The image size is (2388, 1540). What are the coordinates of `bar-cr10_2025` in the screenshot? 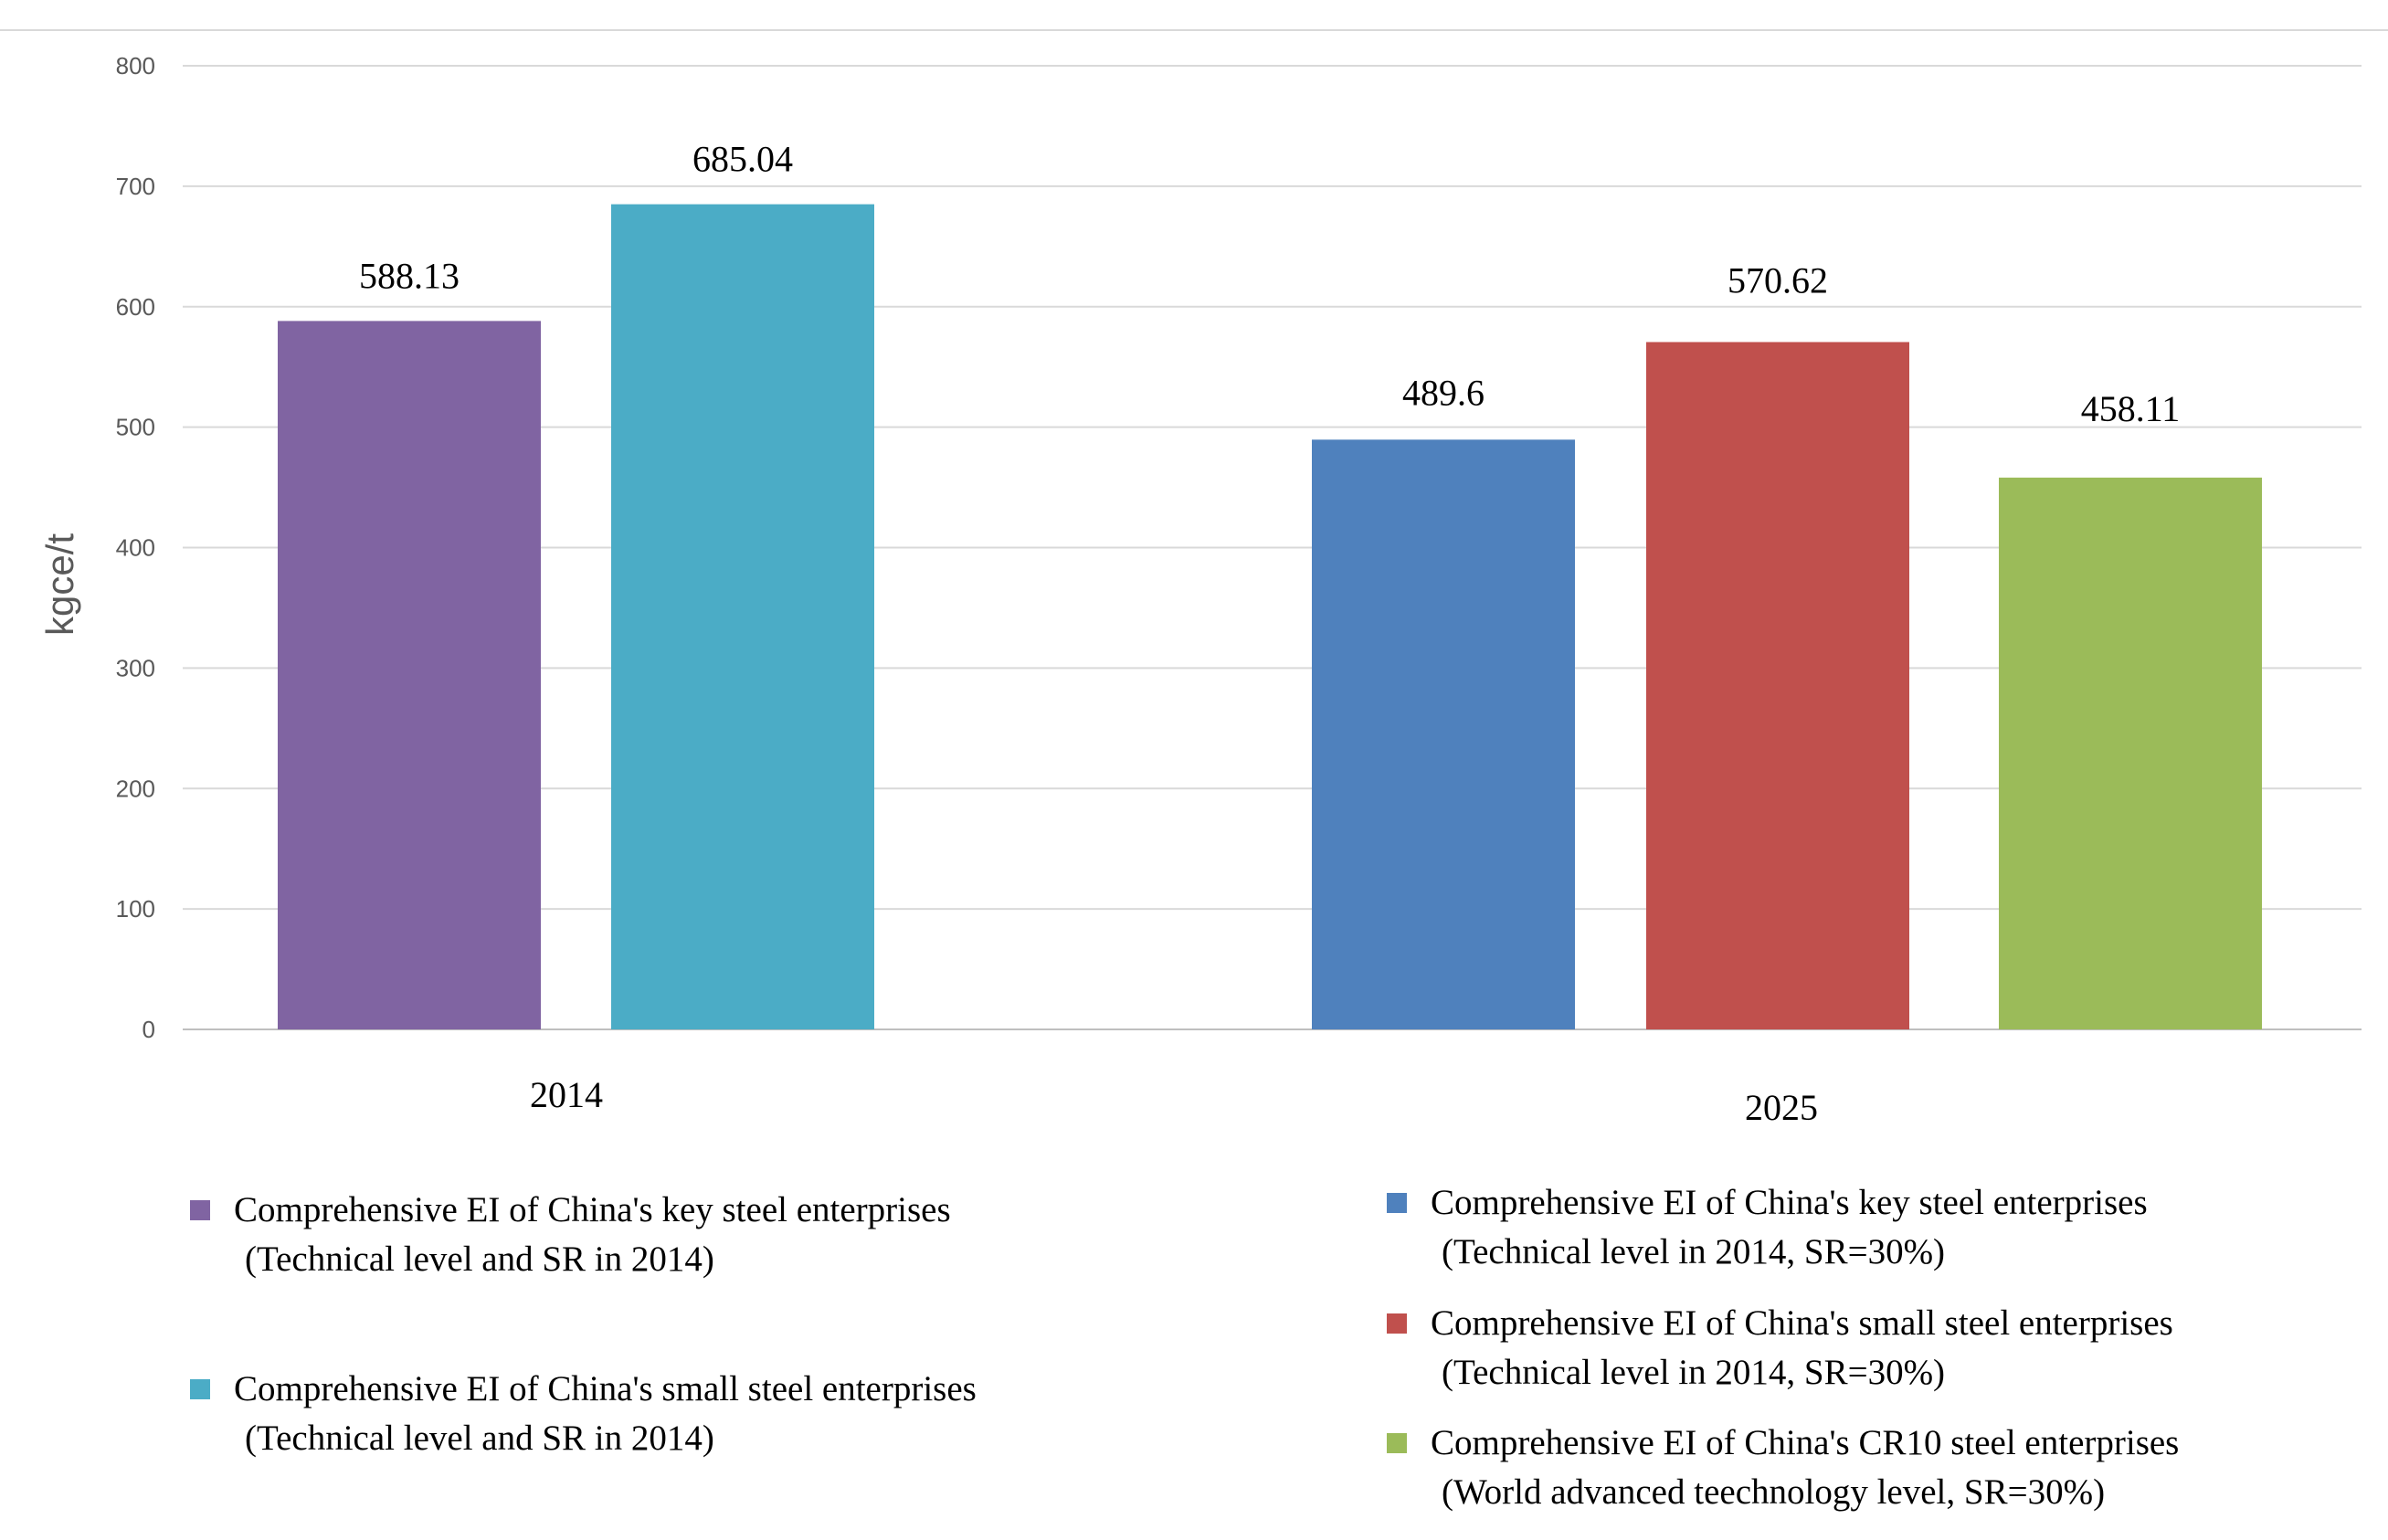 It's located at (2130, 753).